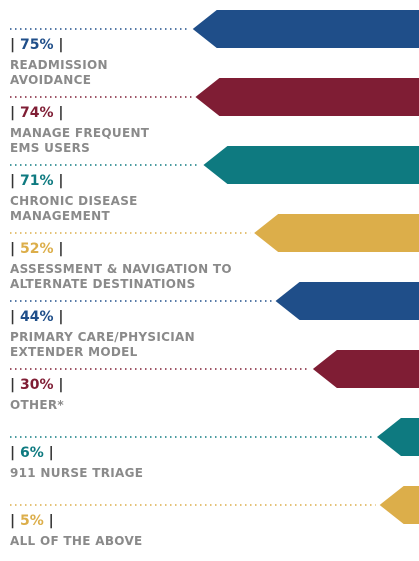 The height and width of the screenshot is (561, 419). I want to click on percent-label: | 44% |, so click(37, 317).